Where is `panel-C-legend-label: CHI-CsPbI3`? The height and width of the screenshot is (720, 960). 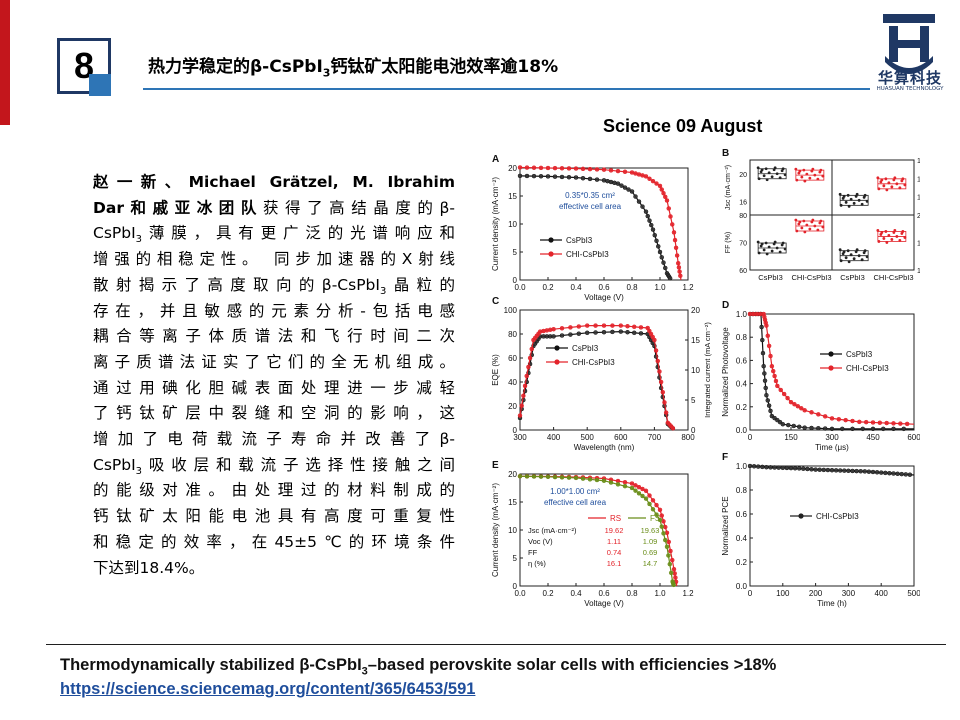
panel-C-legend-label: CHI-CsPbI3 is located at coordinates (593, 362).